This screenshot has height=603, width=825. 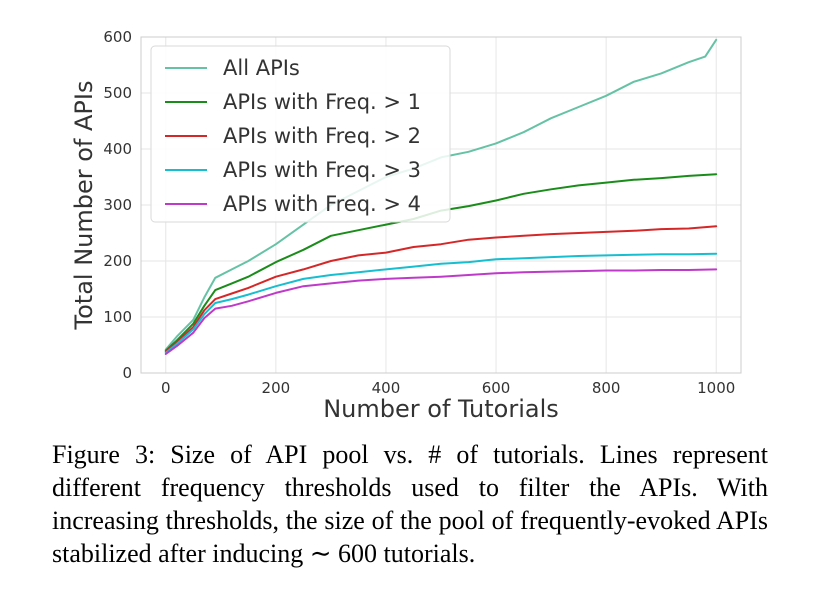 What do you see at coordinates (117, 37) in the screenshot?
I see `y-tick-label: 600` at bounding box center [117, 37].